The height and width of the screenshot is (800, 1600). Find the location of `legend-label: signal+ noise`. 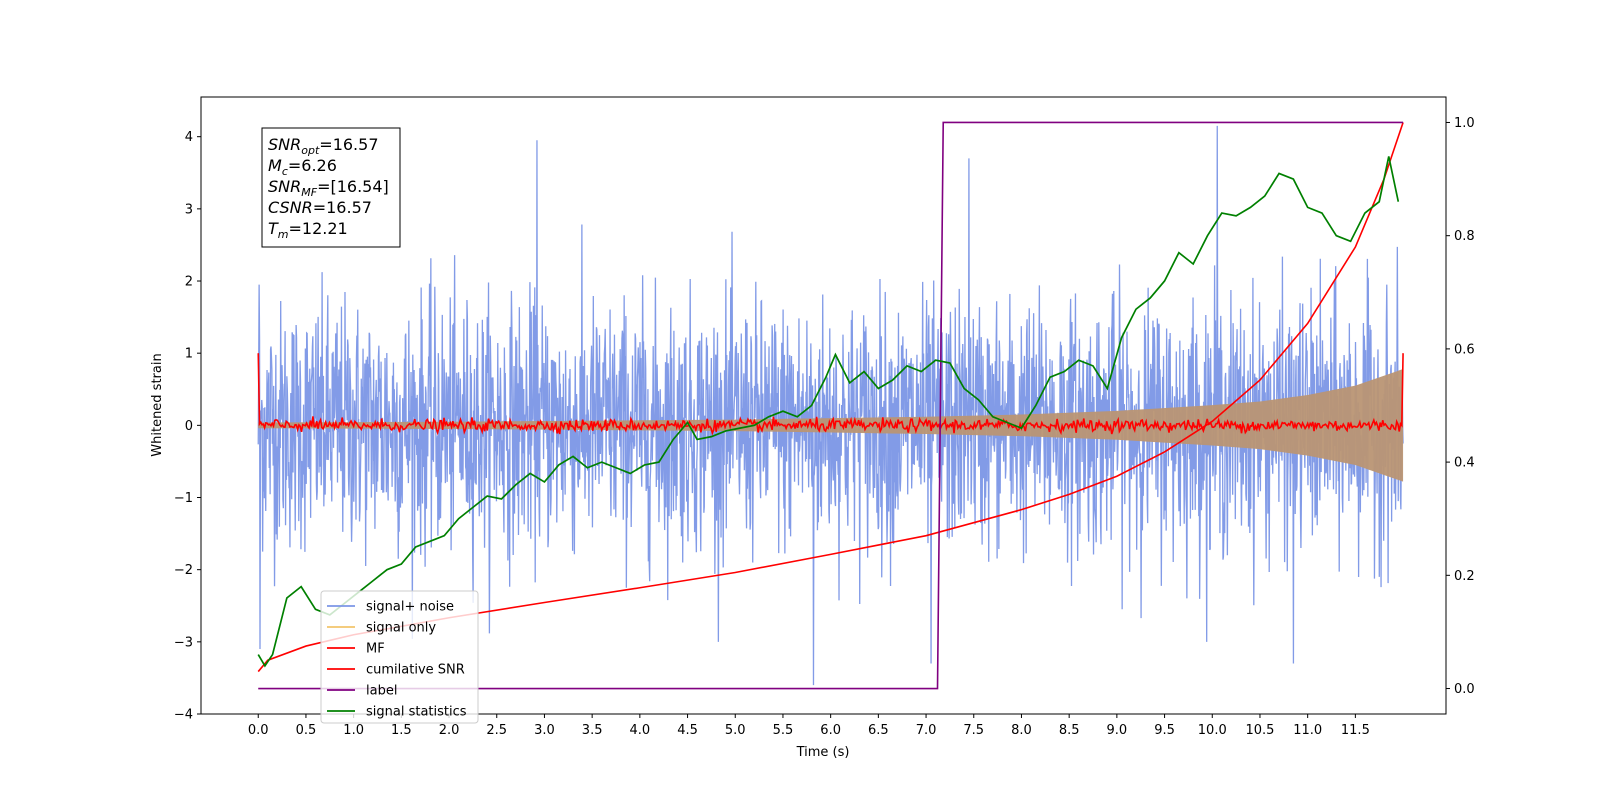

legend-label: signal+ noise is located at coordinates (410, 607).